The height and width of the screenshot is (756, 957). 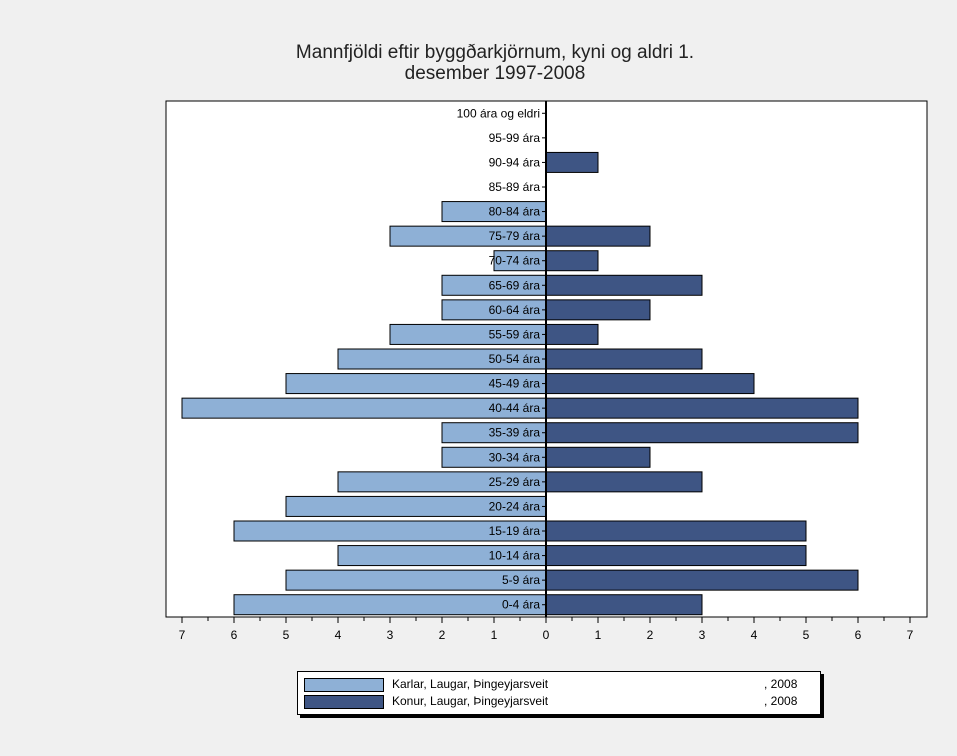 What do you see at coordinates (498, 113) in the screenshot?
I see `category-label-20: 100 ára og eldri` at bounding box center [498, 113].